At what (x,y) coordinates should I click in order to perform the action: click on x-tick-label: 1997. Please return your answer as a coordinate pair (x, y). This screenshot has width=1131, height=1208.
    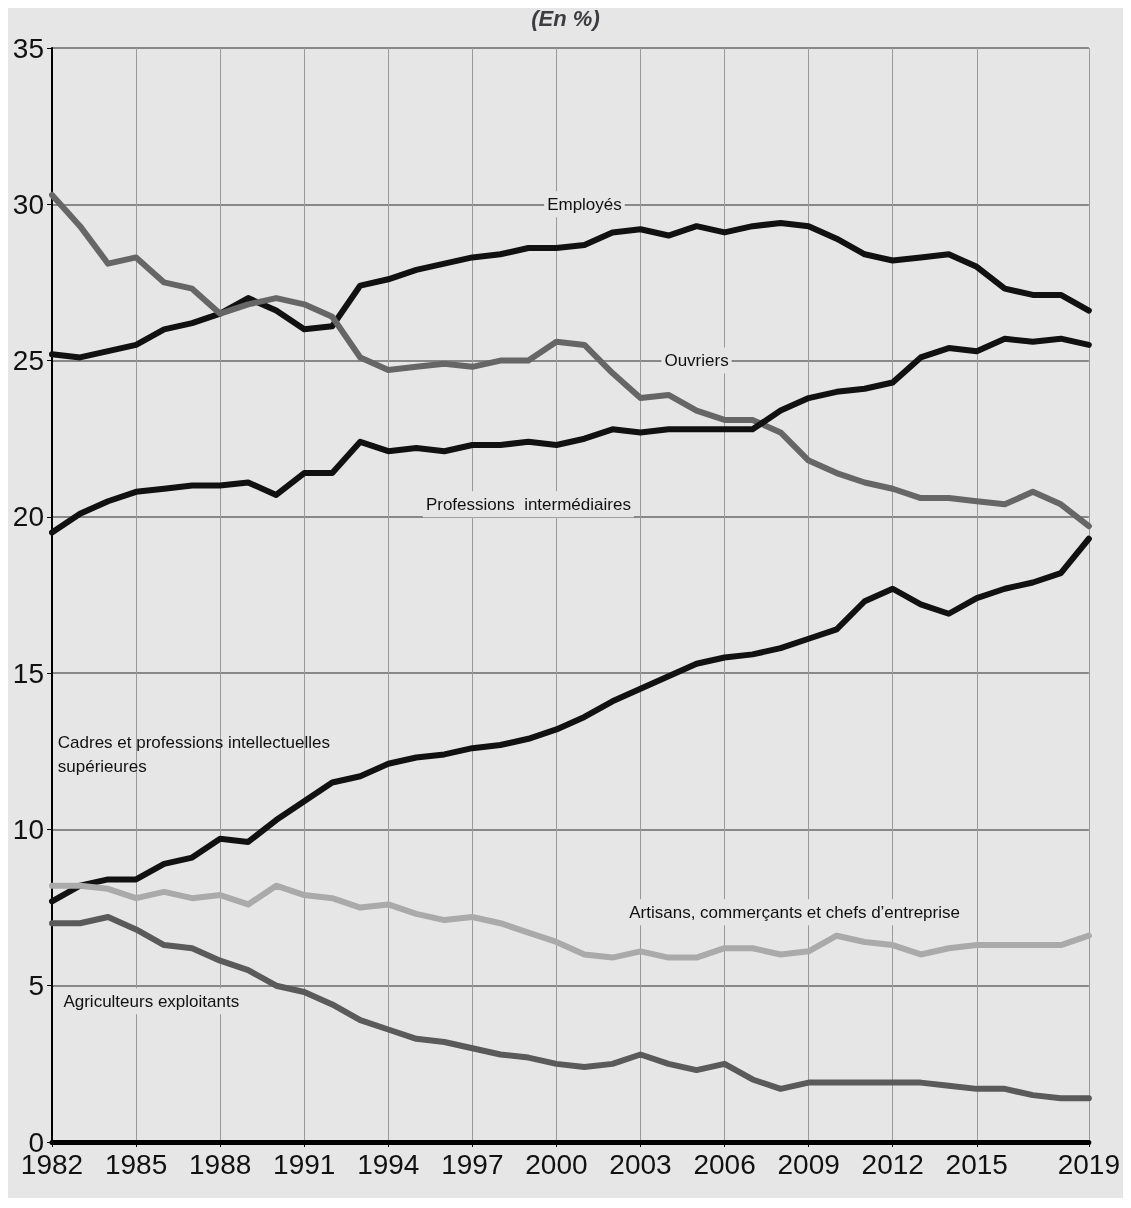
    Looking at the image, I should click on (472, 1164).